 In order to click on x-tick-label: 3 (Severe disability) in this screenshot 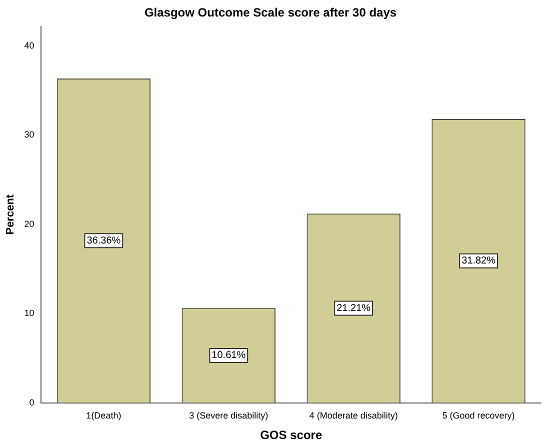, I will do `click(228, 415)`.